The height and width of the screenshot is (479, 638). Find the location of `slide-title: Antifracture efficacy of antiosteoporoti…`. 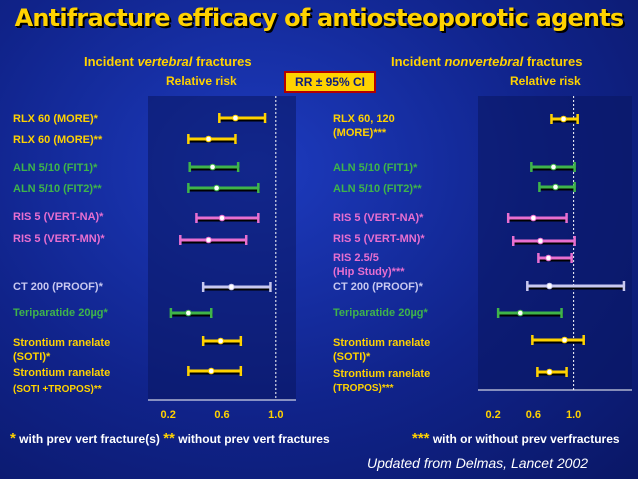

slide-title: Antifracture efficacy of antiosteoporoti… is located at coordinates (319, 18).